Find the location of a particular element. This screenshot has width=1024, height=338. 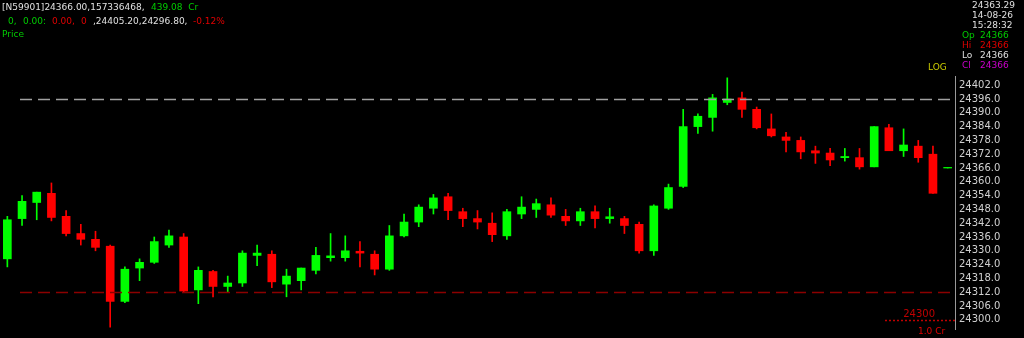

y-tick-label: 24396.0 is located at coordinates (980, 98).